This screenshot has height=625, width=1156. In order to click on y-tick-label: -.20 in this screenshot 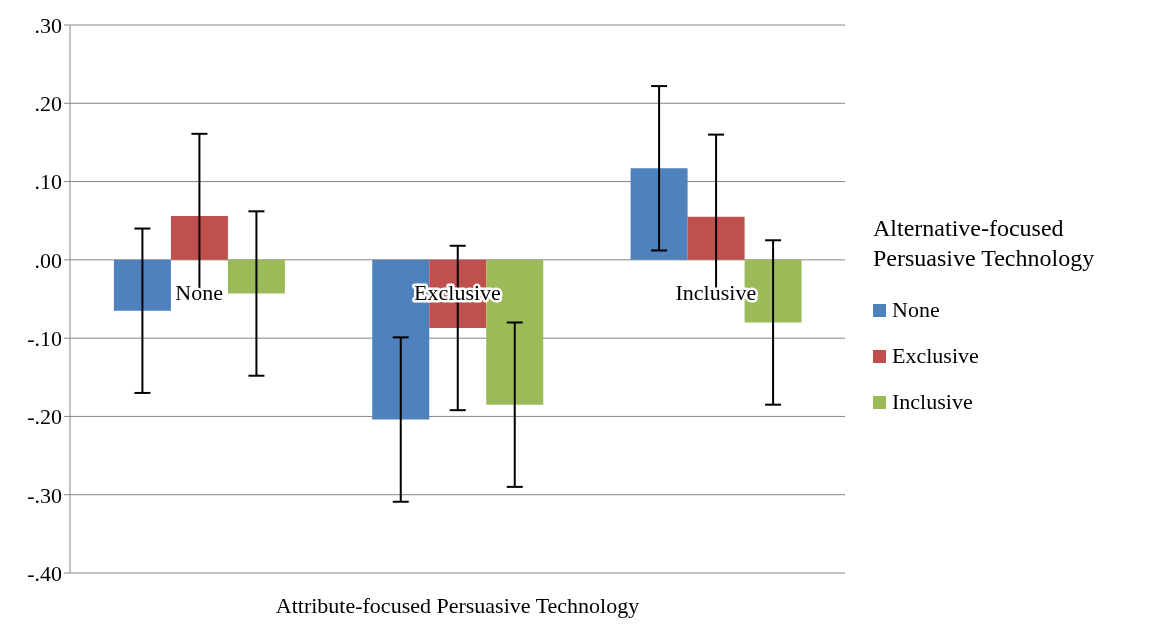, I will do `click(44, 417)`.